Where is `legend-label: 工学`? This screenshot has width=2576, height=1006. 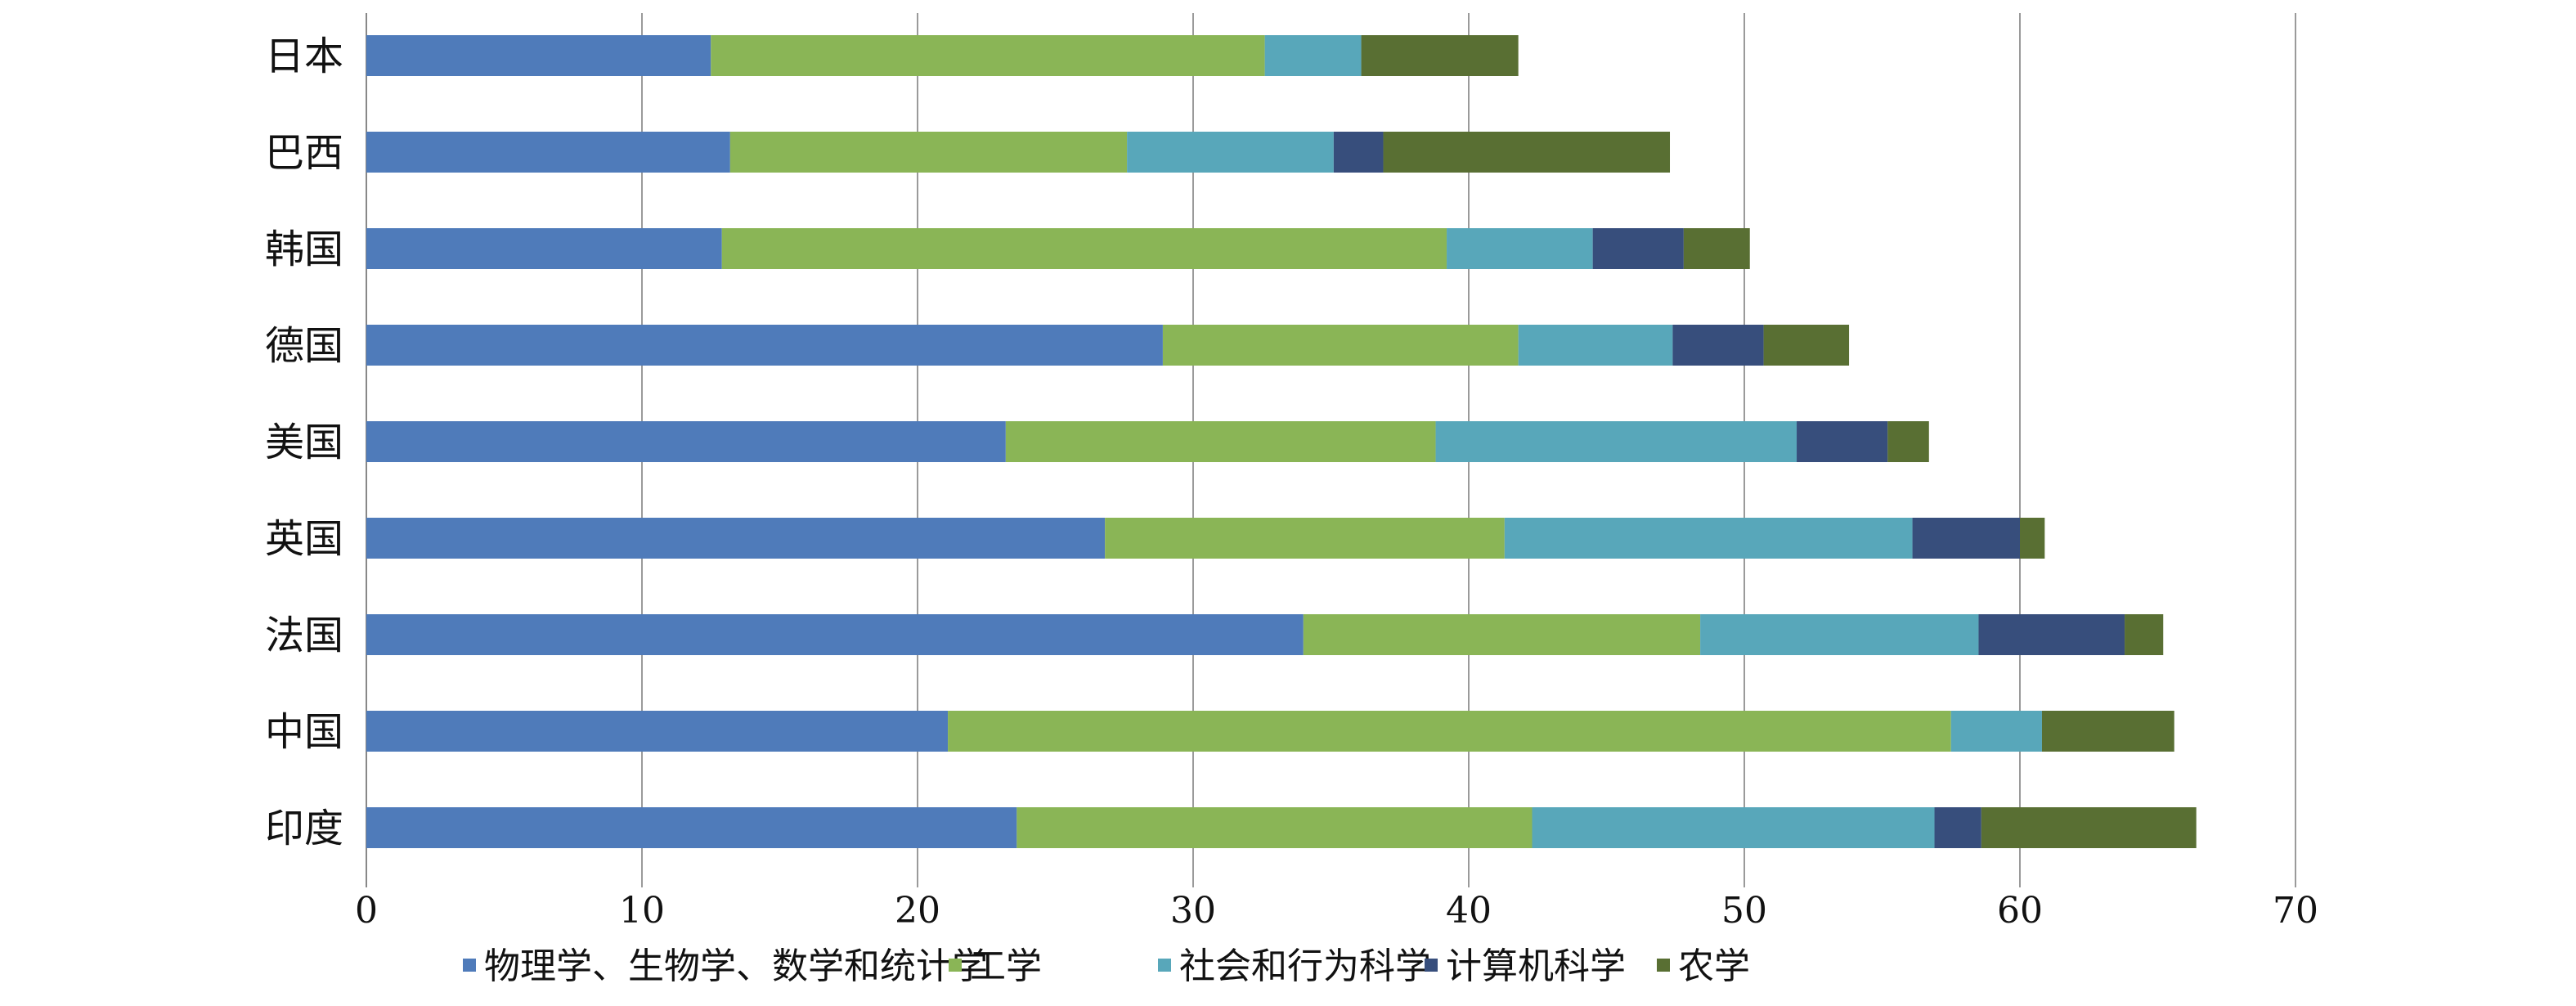 legend-label: 工学 is located at coordinates (1006, 966).